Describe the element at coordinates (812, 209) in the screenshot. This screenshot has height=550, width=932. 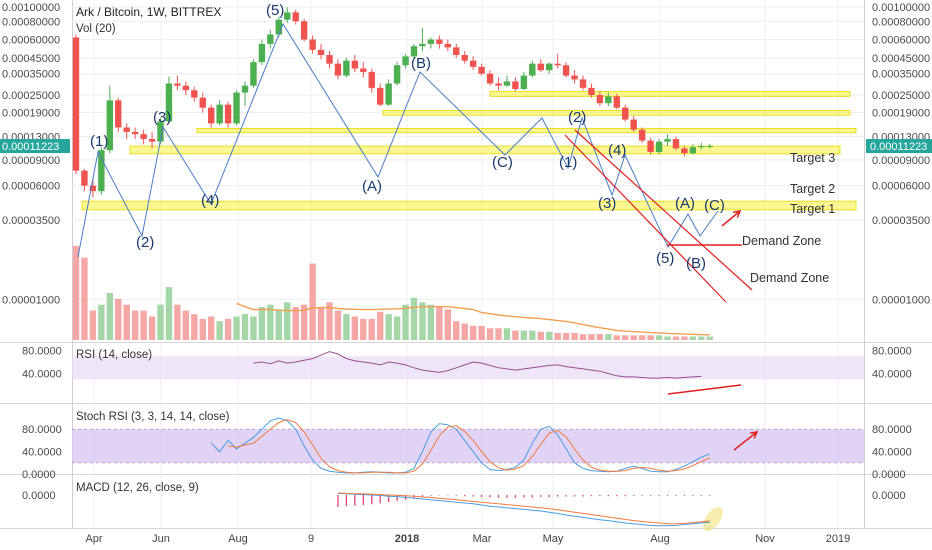
I see `target-1-label: Target 1` at that location.